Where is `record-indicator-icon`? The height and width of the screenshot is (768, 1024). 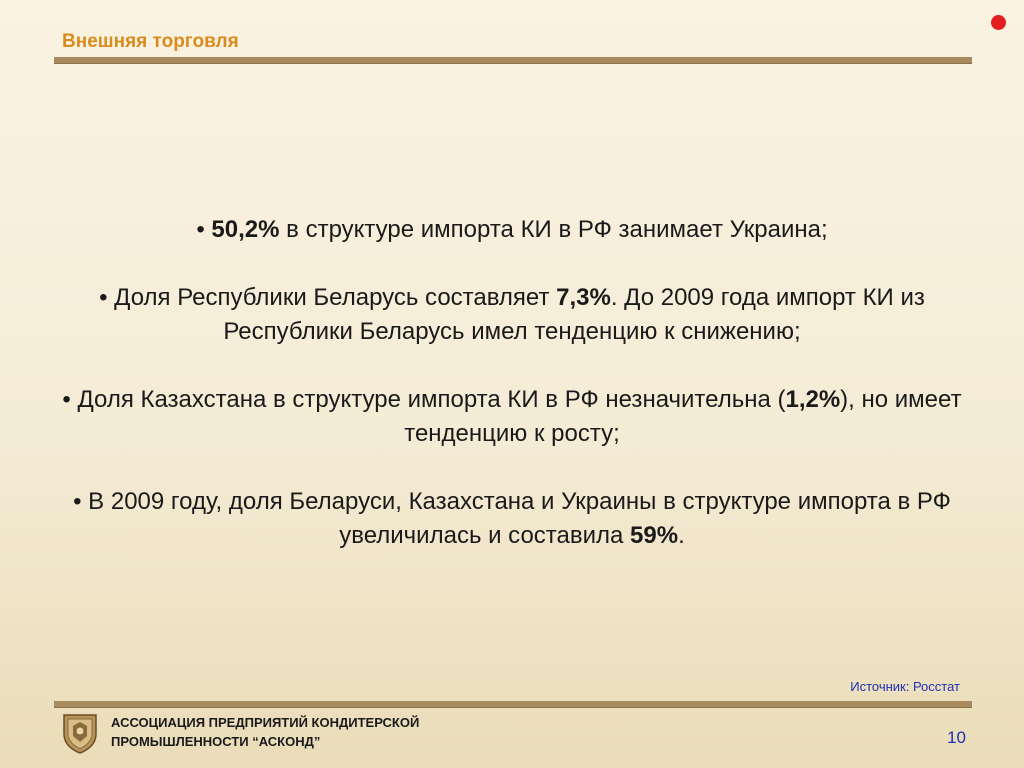
record-indicator-icon is located at coordinates (998, 22).